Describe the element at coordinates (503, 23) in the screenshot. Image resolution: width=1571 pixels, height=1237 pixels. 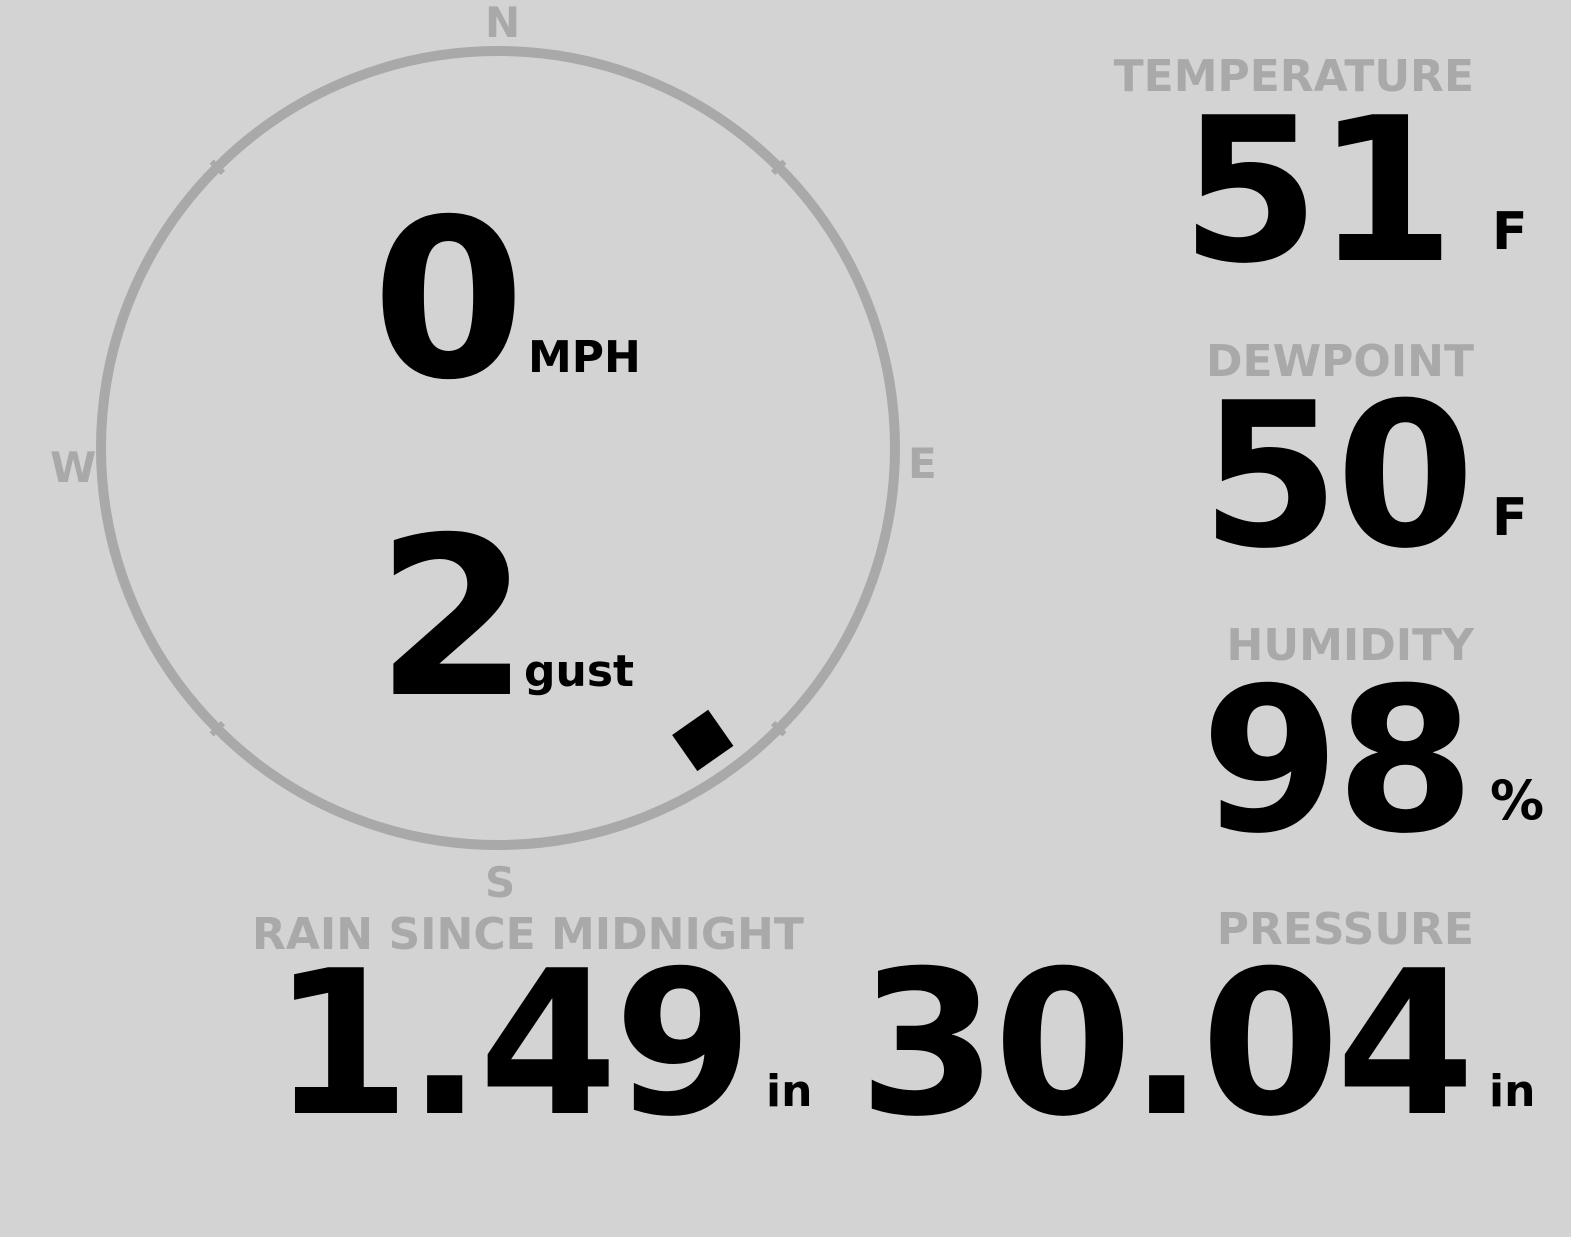
I see `compass-north: N` at that location.